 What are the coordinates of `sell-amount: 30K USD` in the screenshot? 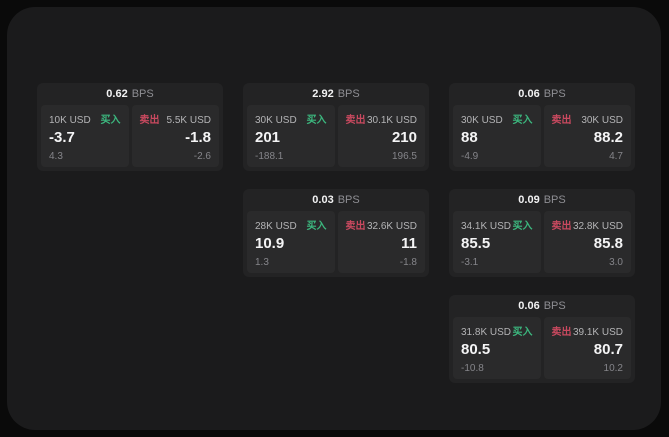 It's located at (602, 120).